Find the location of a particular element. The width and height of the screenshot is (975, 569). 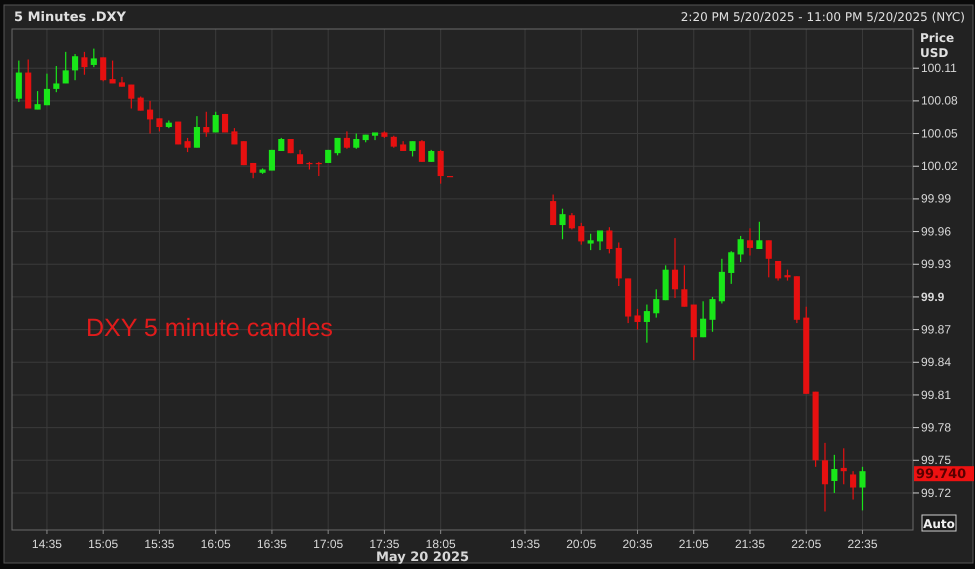

x-axis-title: May 20 2025 is located at coordinates (423, 557).